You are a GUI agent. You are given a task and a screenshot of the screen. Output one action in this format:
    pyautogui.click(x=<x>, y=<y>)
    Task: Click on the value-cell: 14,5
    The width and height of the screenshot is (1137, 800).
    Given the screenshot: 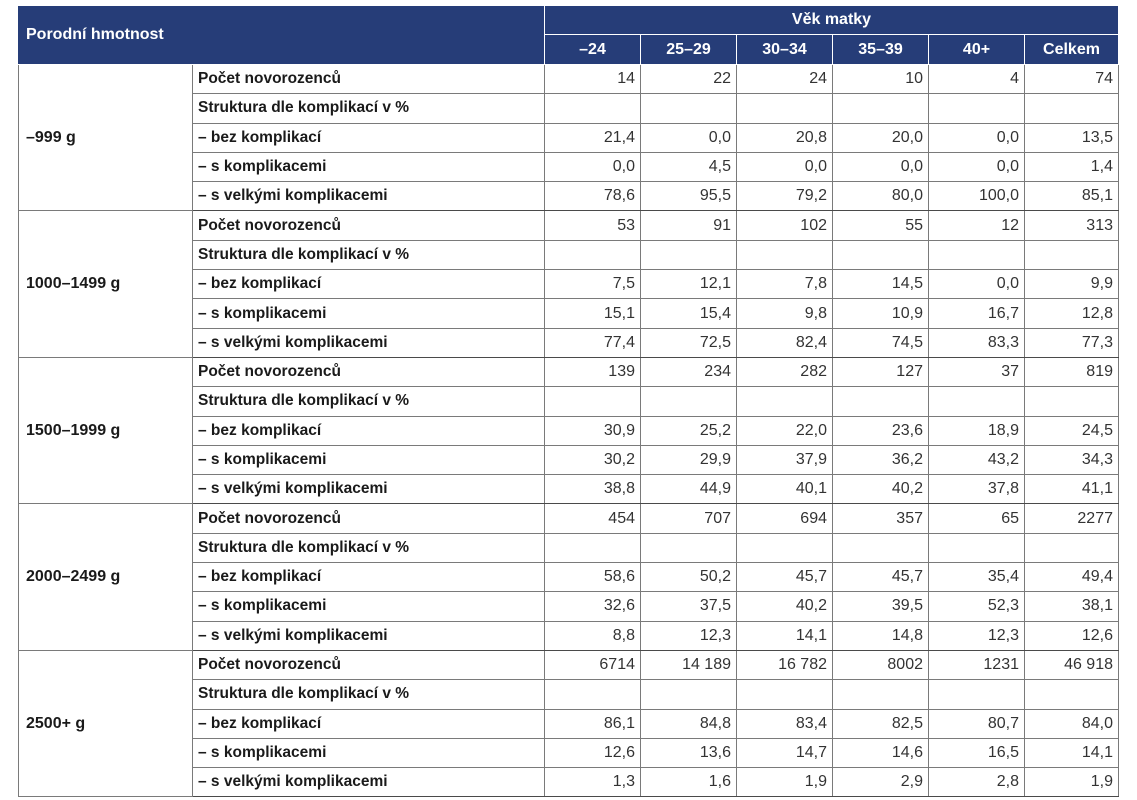 What is the action you would take?
    pyautogui.click(x=880, y=284)
    